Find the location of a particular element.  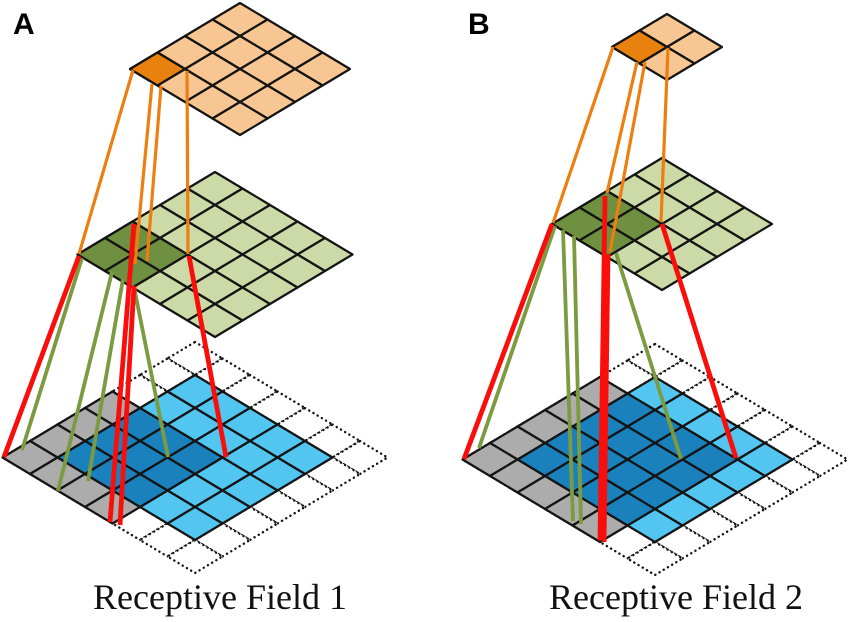

panel-a-layer3-grid is located at coordinates (240, 69).